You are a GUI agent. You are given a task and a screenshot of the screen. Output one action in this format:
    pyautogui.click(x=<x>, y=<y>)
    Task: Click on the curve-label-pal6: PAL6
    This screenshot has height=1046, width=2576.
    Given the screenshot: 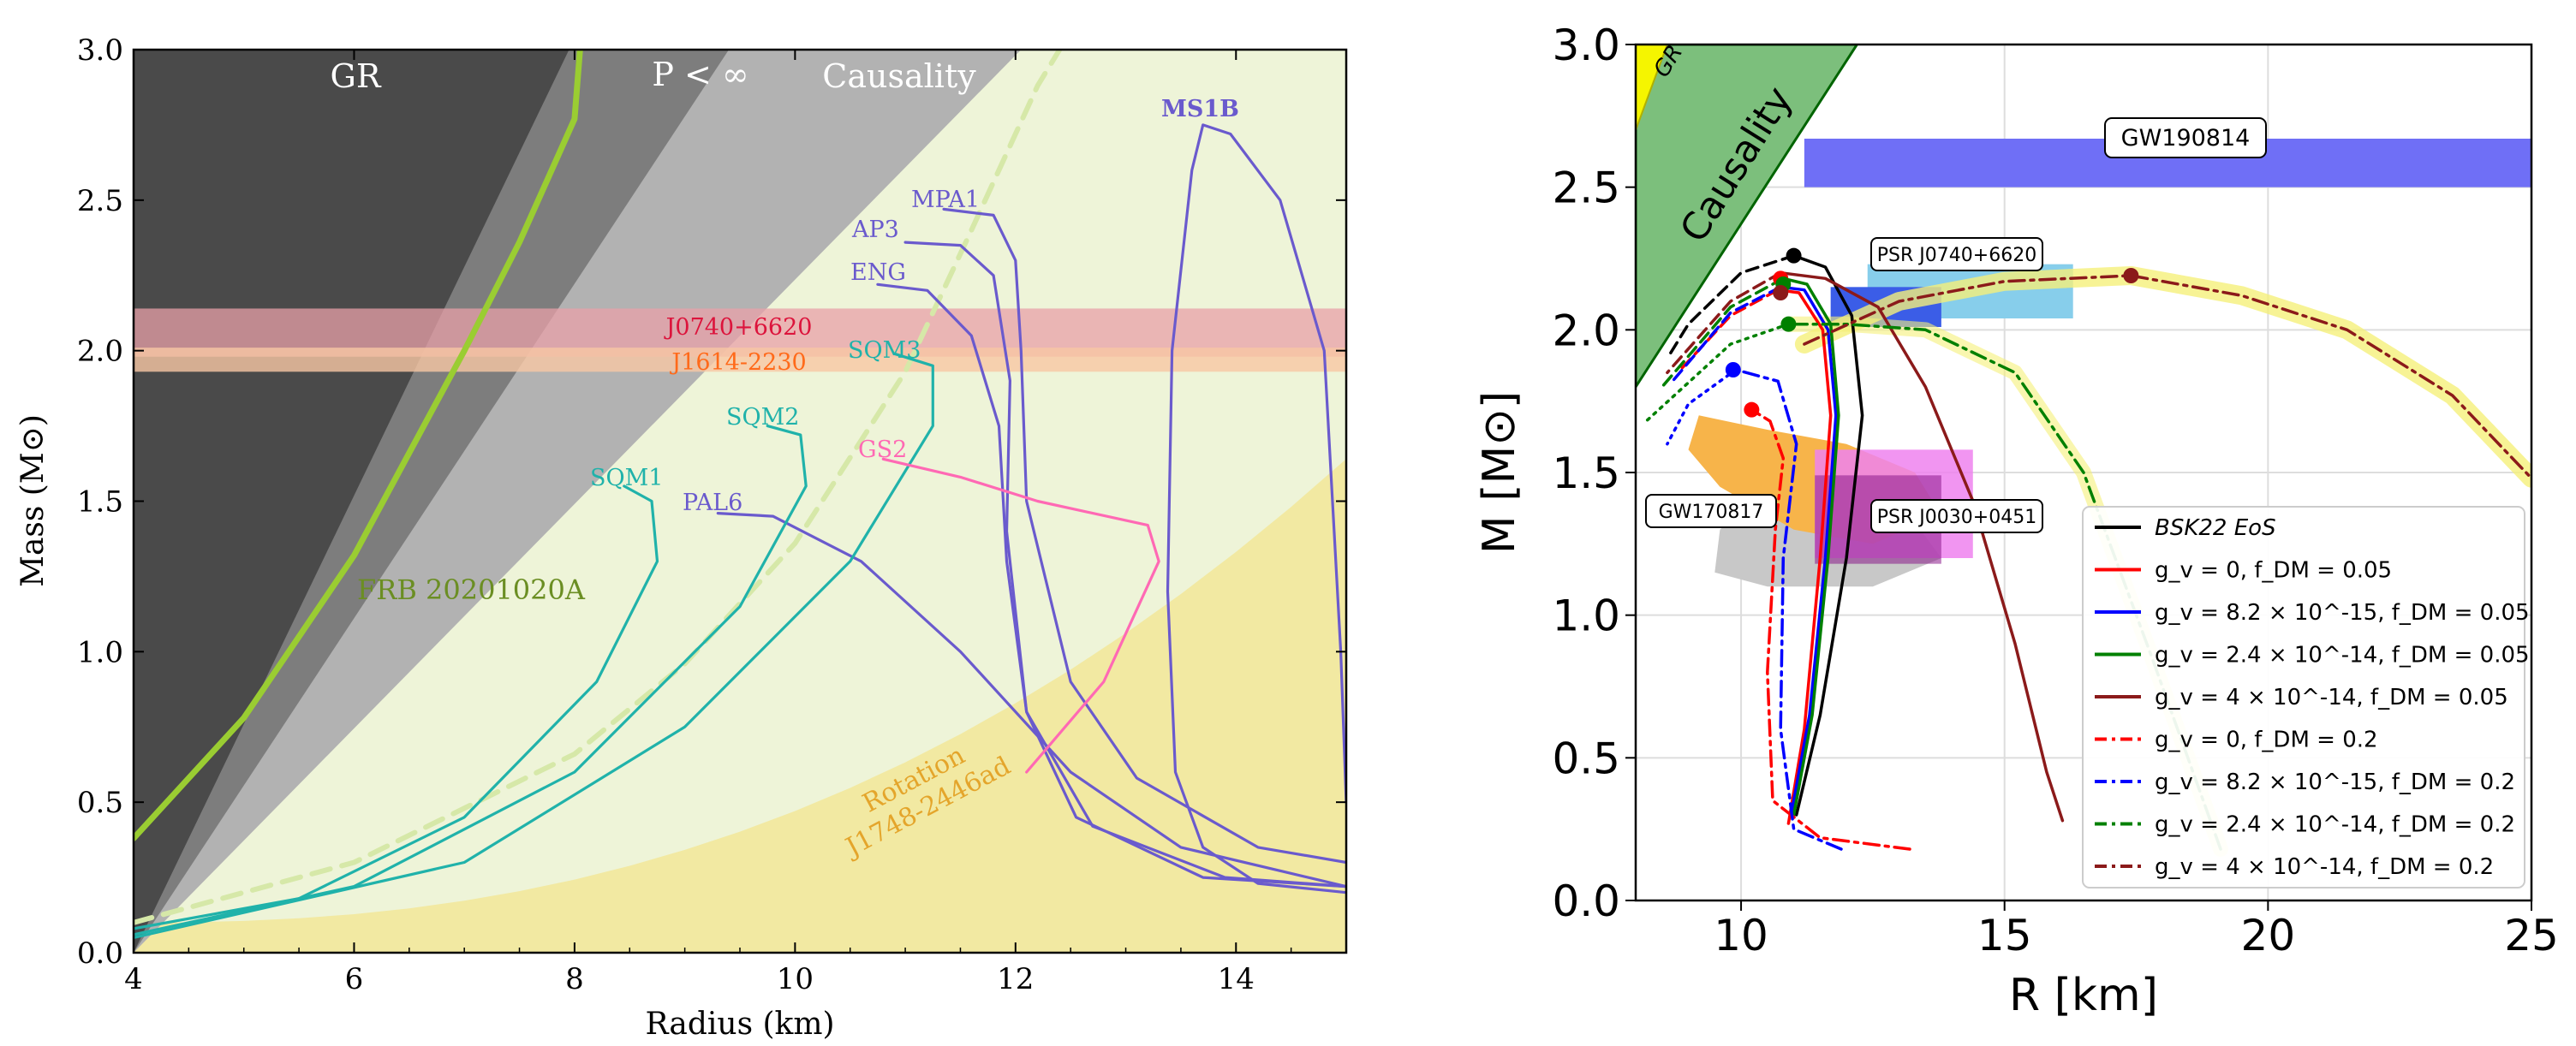 What is the action you would take?
    pyautogui.click(x=712, y=503)
    